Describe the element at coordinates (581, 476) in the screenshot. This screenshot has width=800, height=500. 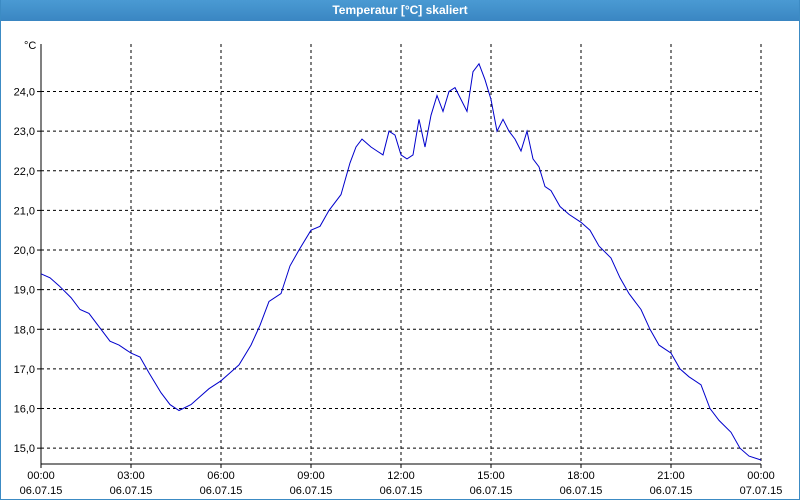
I see `x-tick-time-label: 18:00` at that location.